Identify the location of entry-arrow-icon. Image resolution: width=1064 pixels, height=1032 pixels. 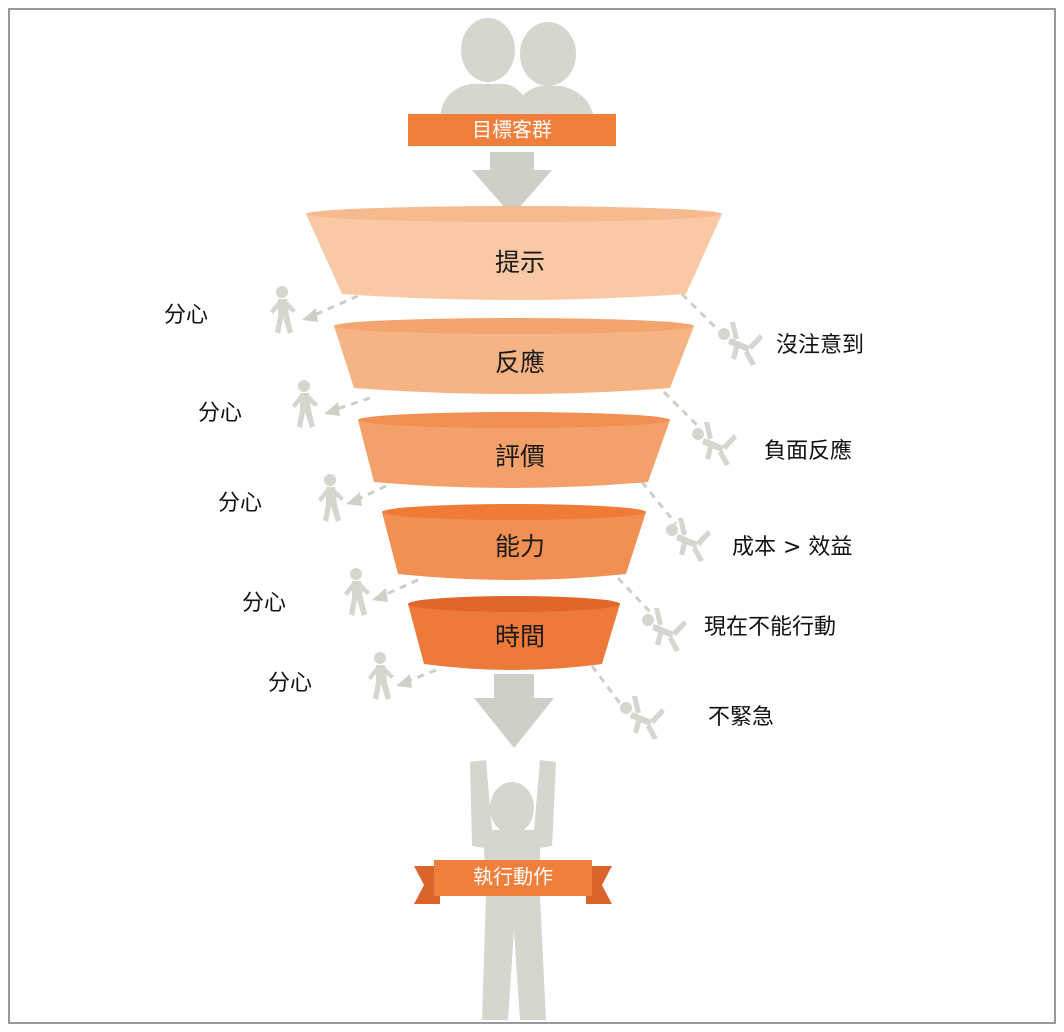
(512, 184).